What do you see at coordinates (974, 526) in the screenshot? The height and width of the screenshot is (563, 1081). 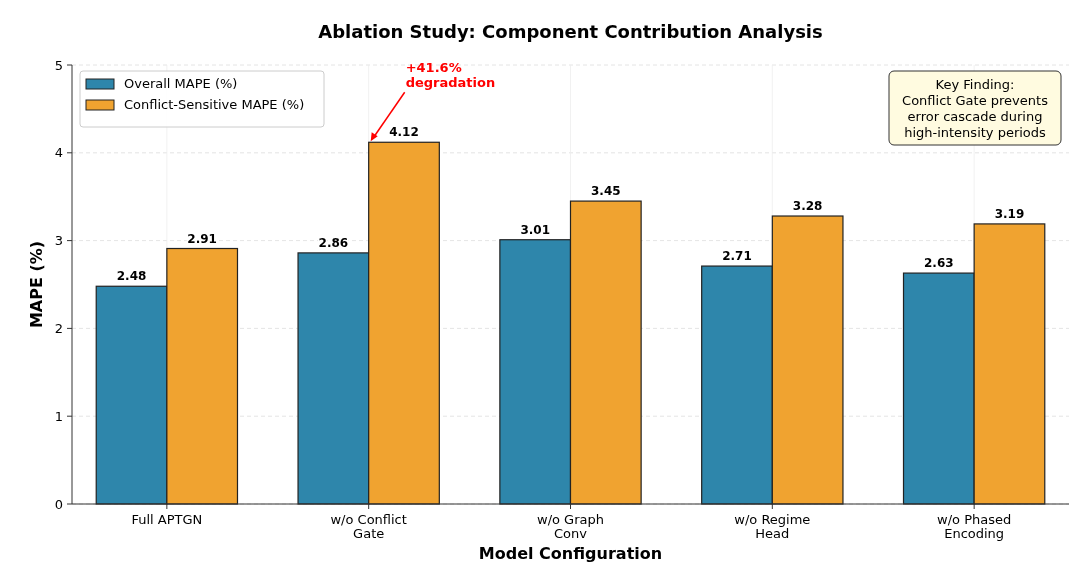 I see `x-tick-label: w/o Phased Encoding` at bounding box center [974, 526].